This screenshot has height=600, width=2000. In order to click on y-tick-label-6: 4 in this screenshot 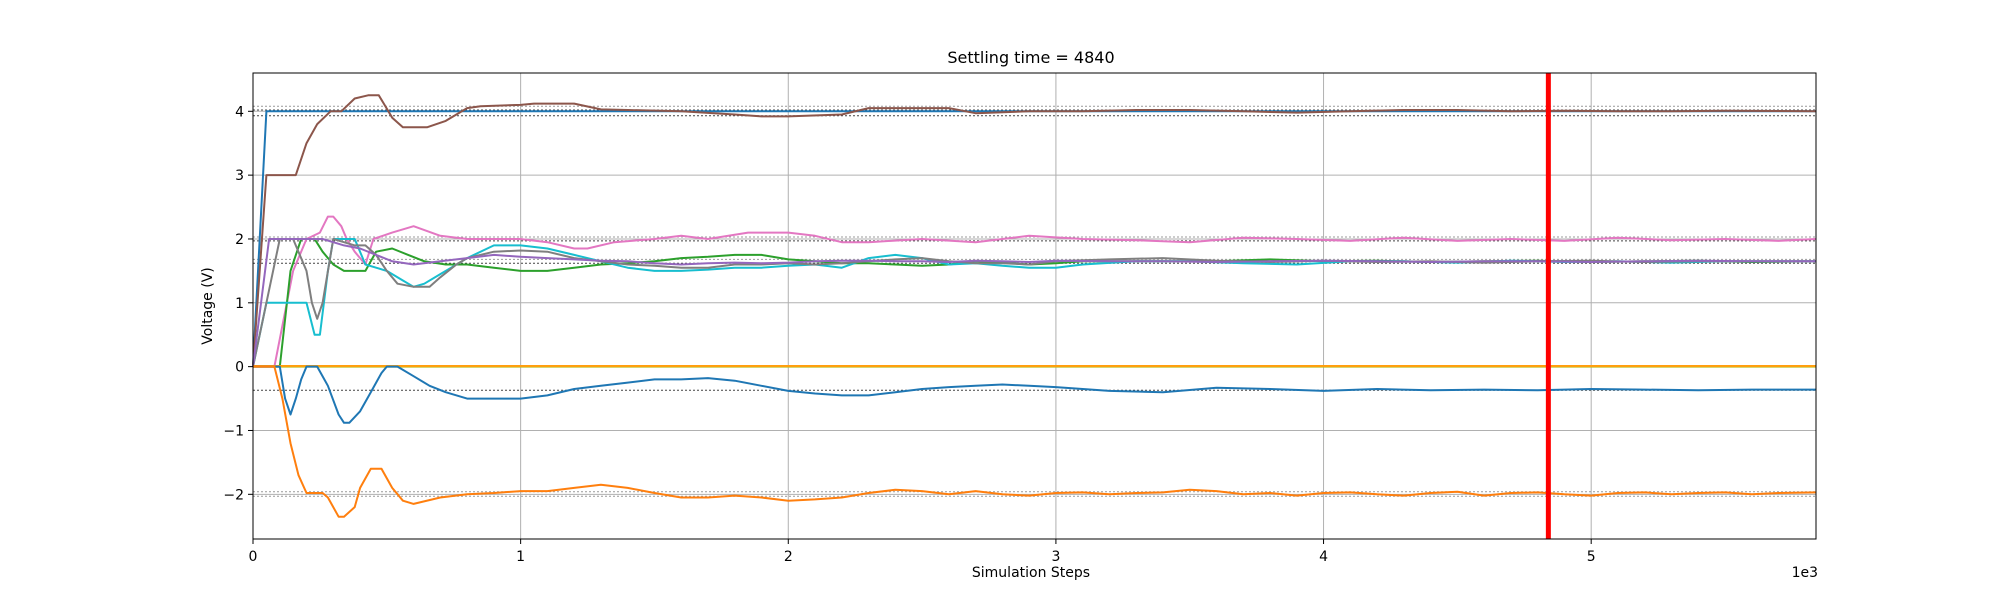, I will do `click(239, 112)`.